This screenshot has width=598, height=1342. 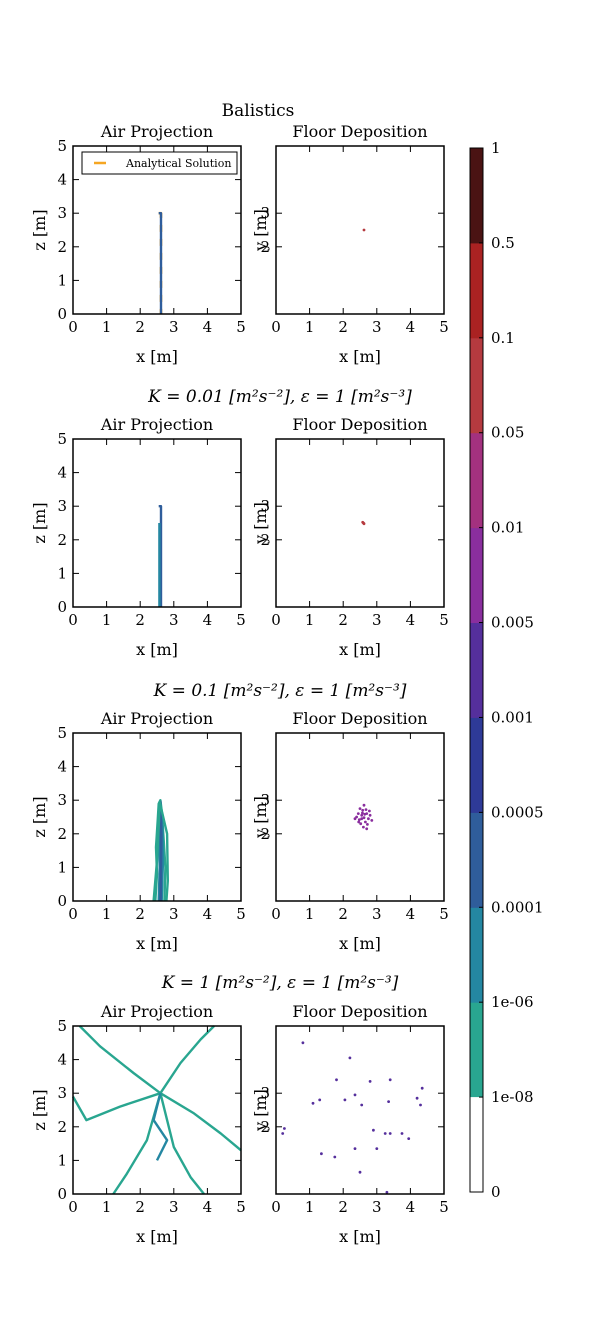 I want to click on floor-ylabel-2: y [m], so click(x=260, y=523).